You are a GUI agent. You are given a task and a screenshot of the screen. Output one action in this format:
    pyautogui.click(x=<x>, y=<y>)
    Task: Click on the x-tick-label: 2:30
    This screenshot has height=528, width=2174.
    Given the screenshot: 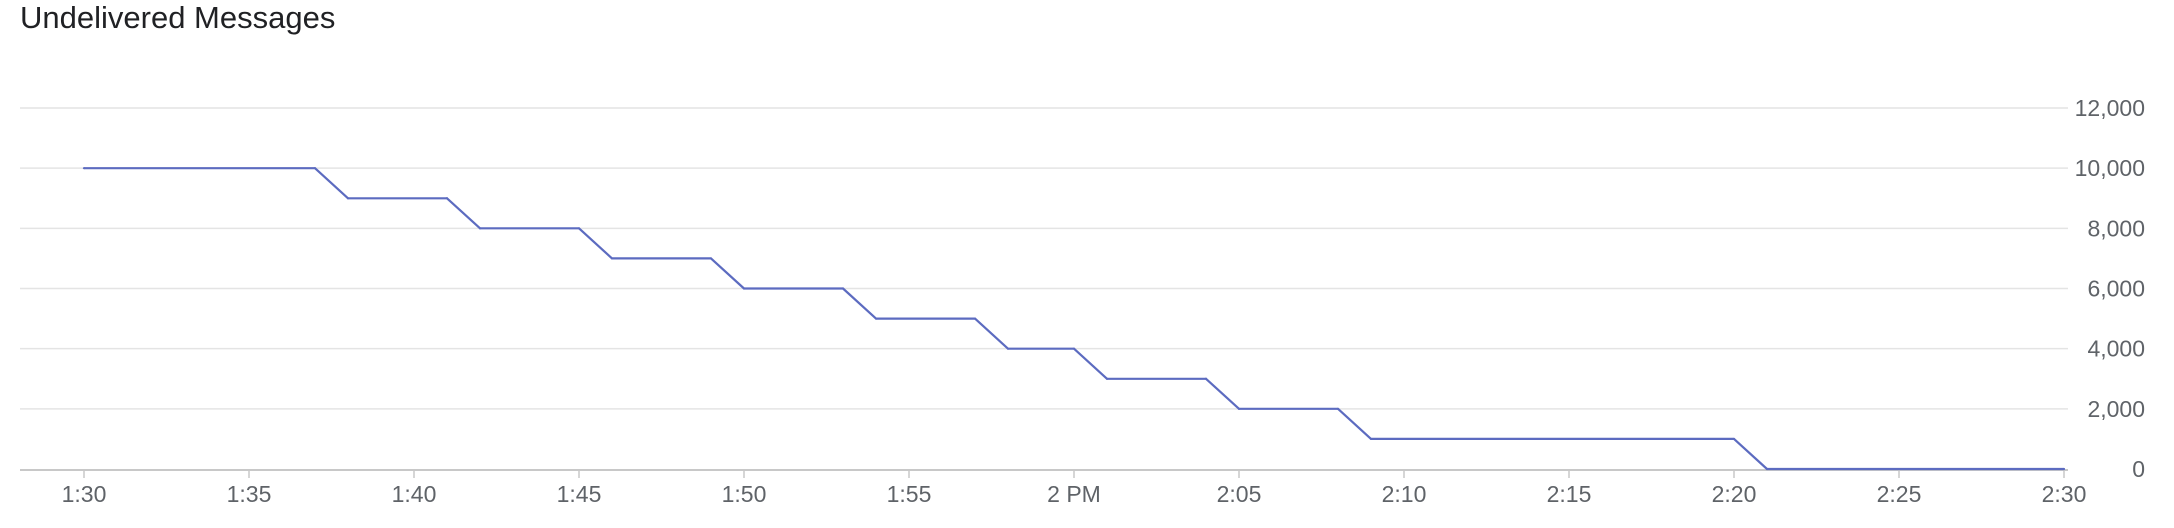 What is the action you would take?
    pyautogui.click(x=2064, y=494)
    